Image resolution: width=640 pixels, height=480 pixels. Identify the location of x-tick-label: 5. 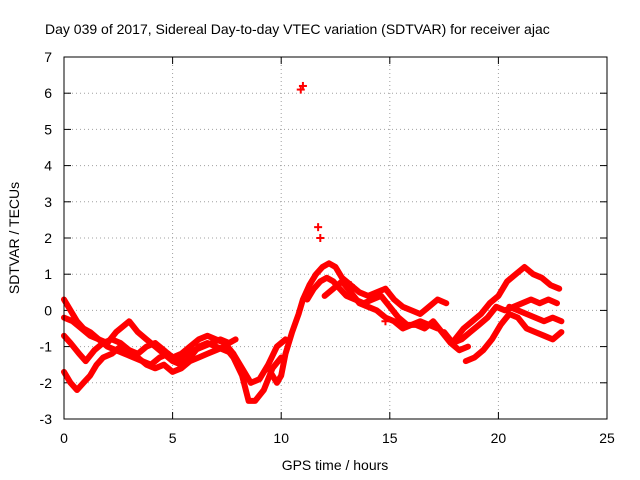
(173, 438).